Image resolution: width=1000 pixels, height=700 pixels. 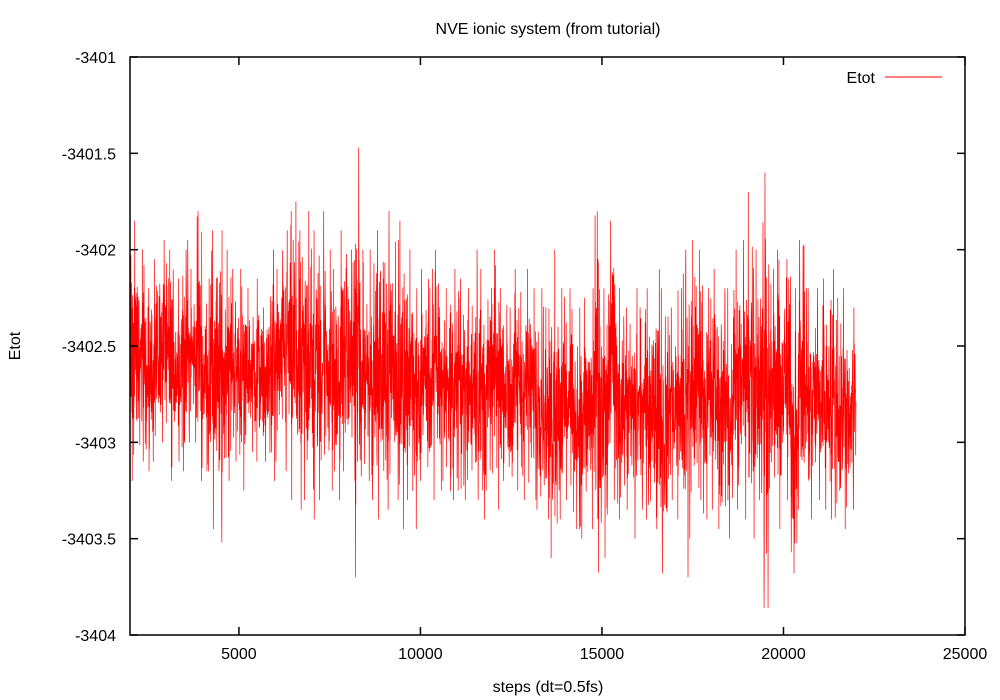 What do you see at coordinates (548, 687) in the screenshot?
I see `x-axis-label: steps (dt=0.5fs)` at bounding box center [548, 687].